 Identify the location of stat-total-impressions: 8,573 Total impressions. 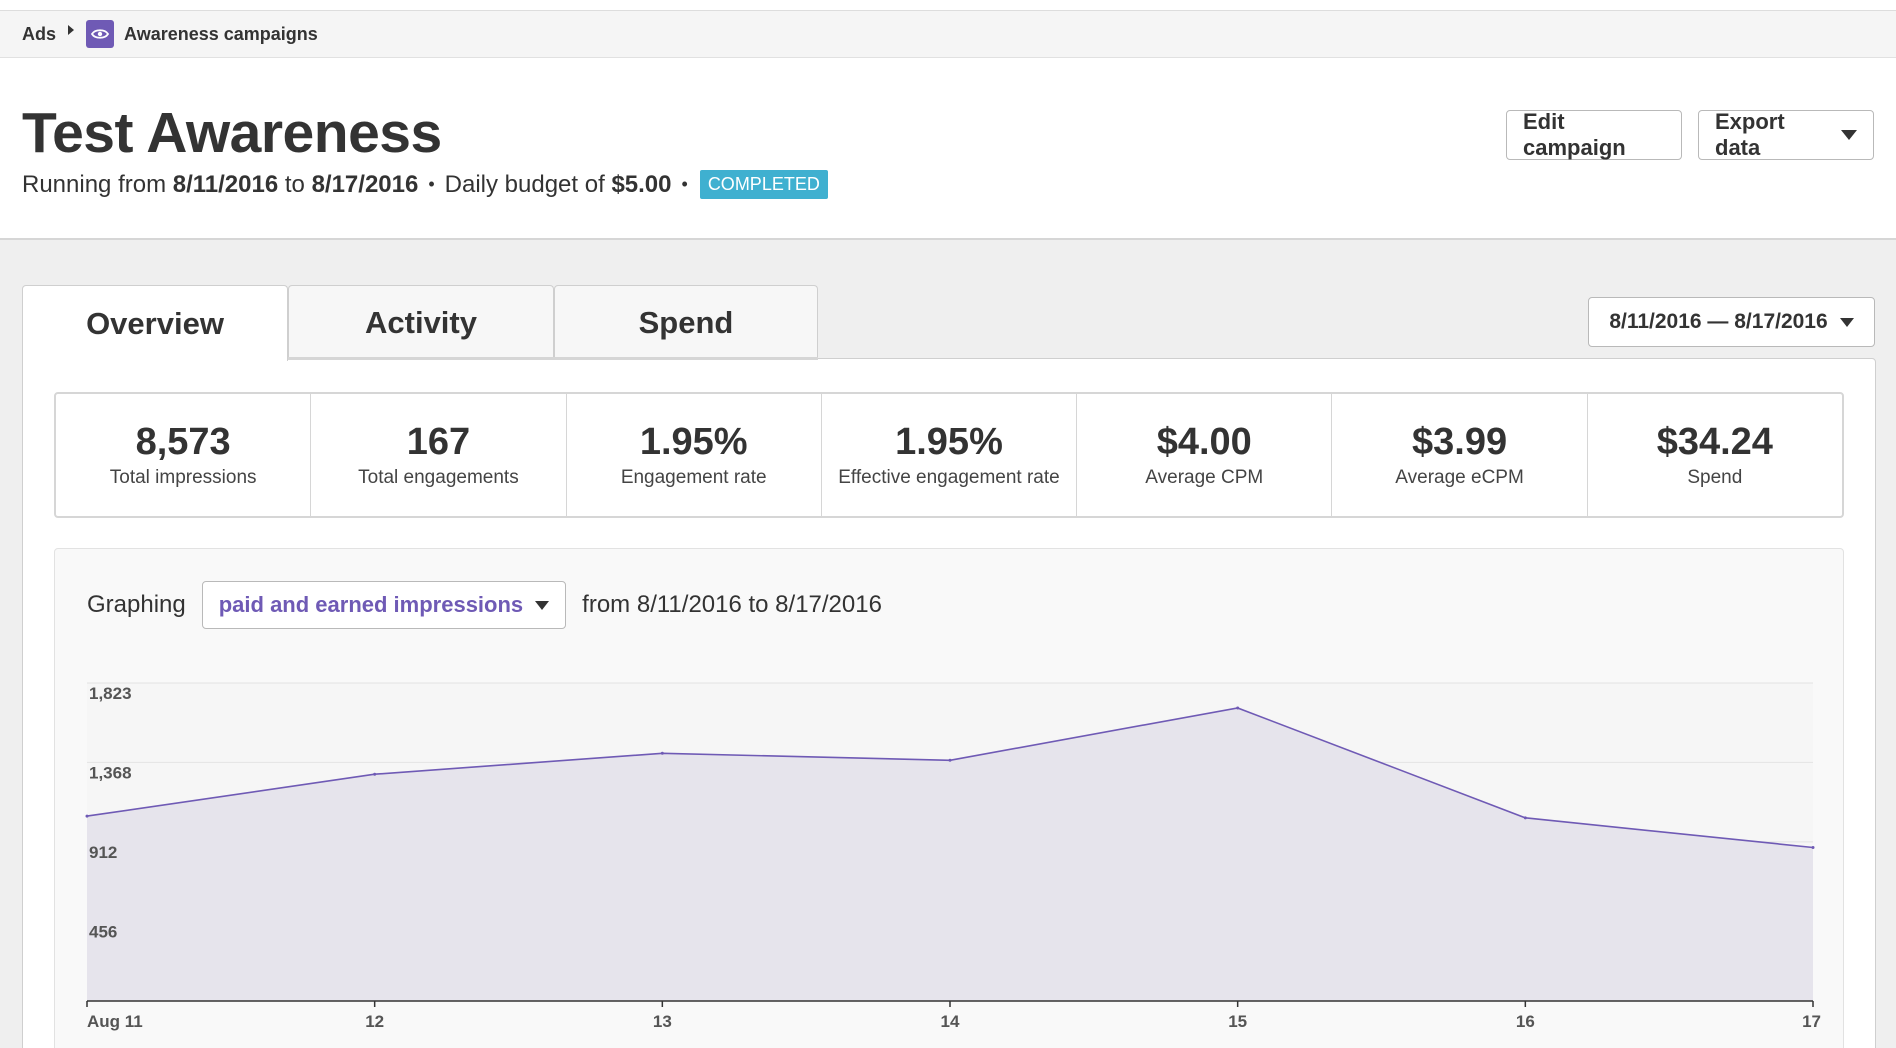
(184, 455).